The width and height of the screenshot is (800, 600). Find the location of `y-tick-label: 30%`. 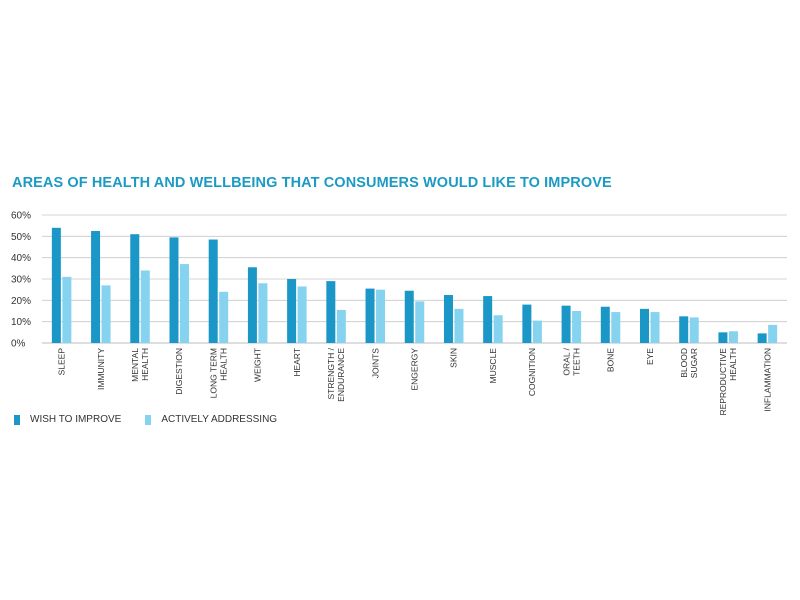

y-tick-label: 30% is located at coordinates (21, 280).